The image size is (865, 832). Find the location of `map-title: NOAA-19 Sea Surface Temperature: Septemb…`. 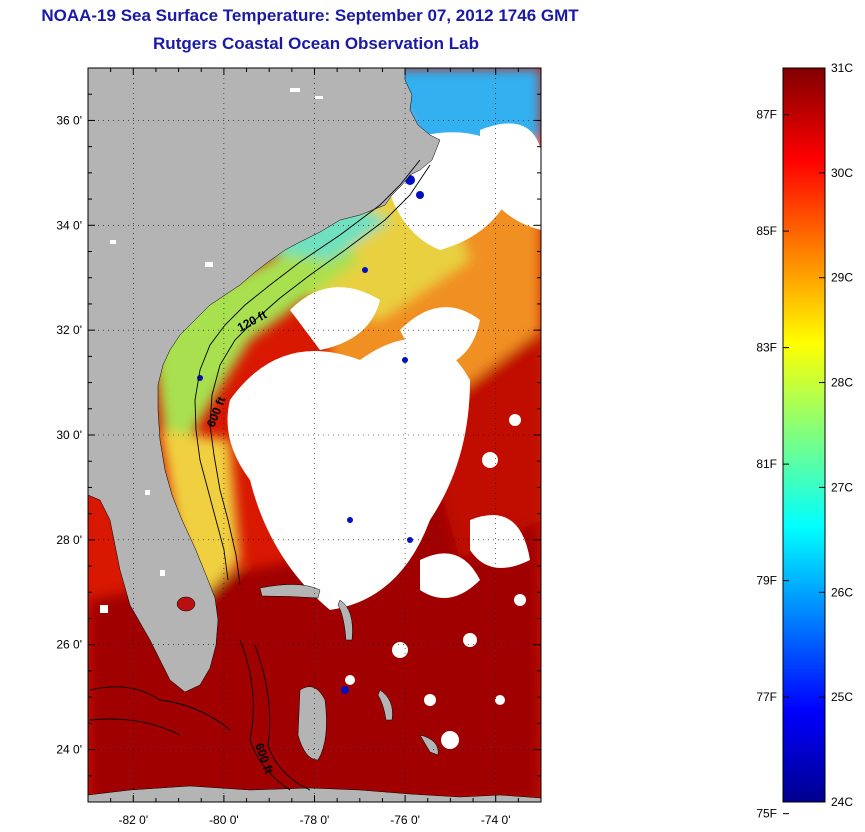

map-title: NOAA-19 Sea Surface Temperature: Septemb… is located at coordinates (310, 15).